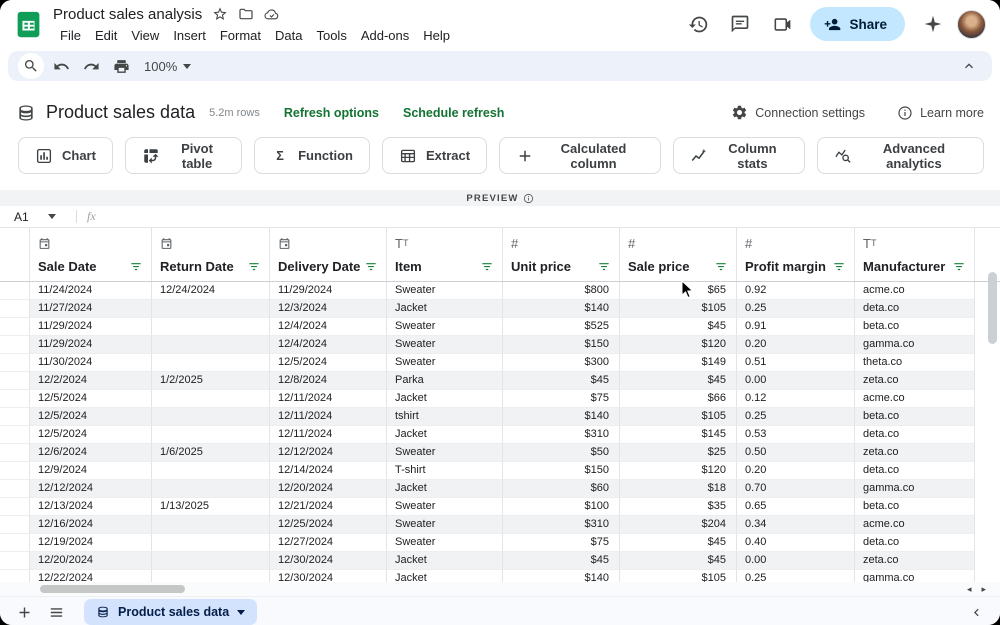  What do you see at coordinates (796, 309) in the screenshot?
I see `cell: 0.25` at bounding box center [796, 309].